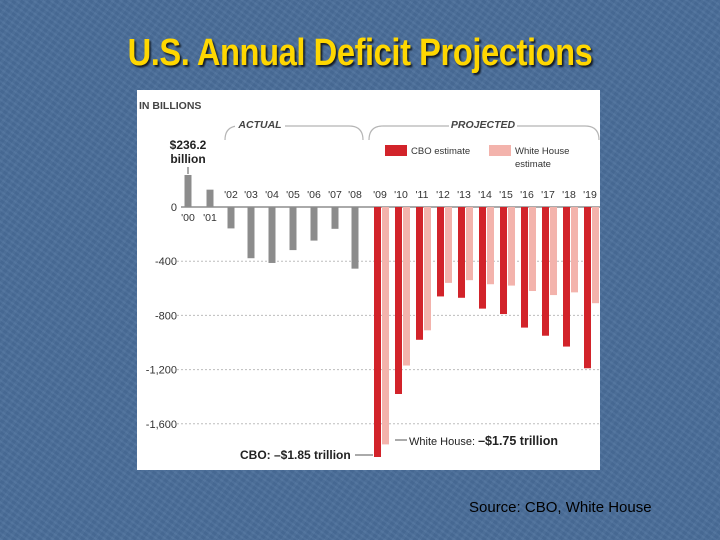 This screenshot has height=540, width=720. I want to click on wh-total-value: –$1.75 trillion, so click(518, 441).